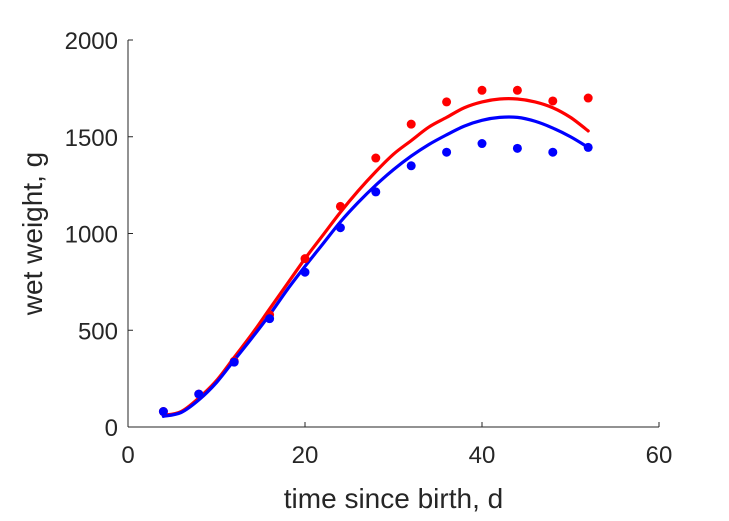  Describe the element at coordinates (127, 455) in the screenshot. I see `x-tick-label: 0` at that location.